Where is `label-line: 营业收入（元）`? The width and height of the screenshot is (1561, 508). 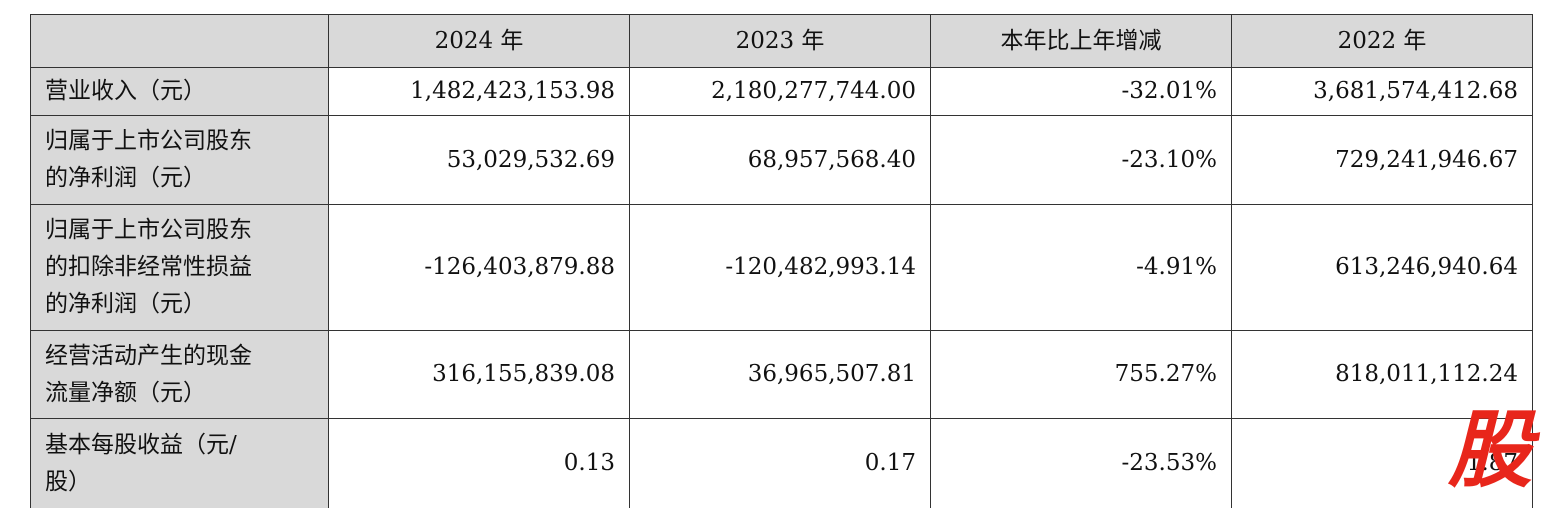 label-line: 营业收入（元） is located at coordinates (125, 91).